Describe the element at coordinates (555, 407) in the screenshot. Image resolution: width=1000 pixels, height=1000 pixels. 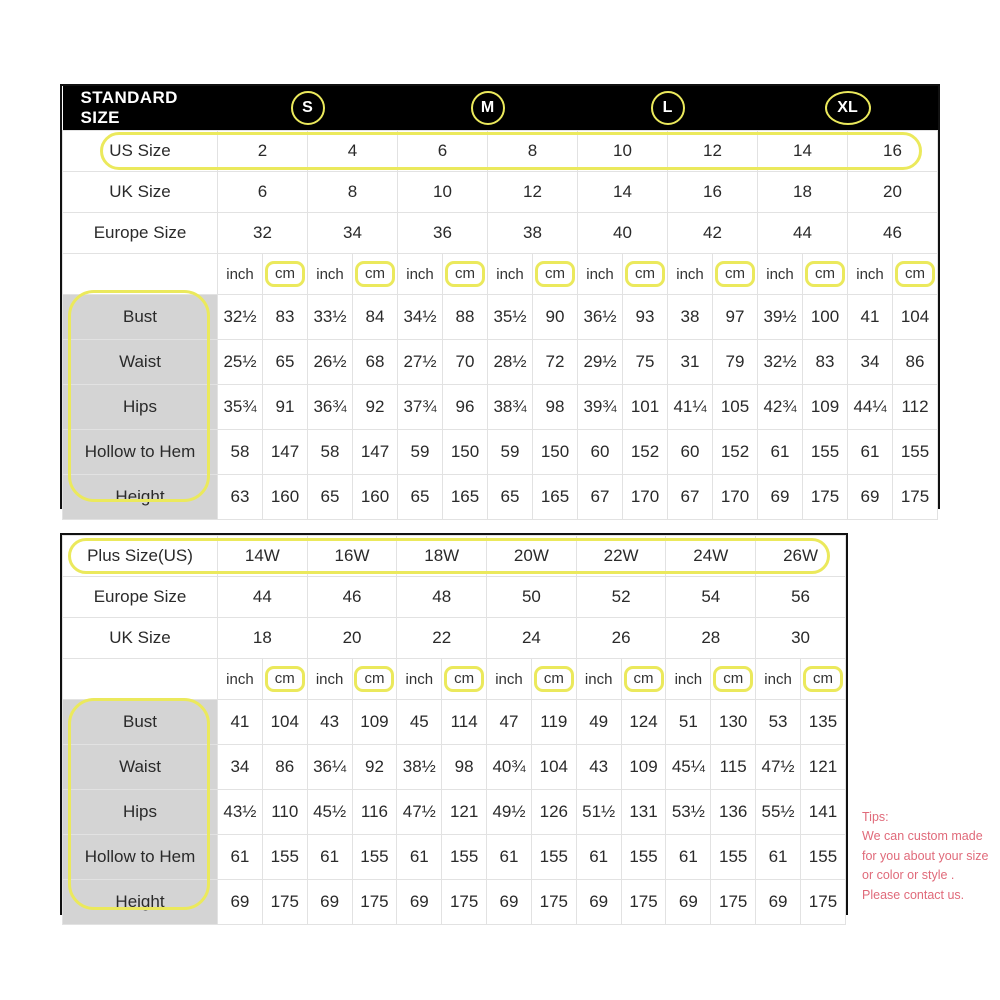
I see `cell-value: 98` at that location.